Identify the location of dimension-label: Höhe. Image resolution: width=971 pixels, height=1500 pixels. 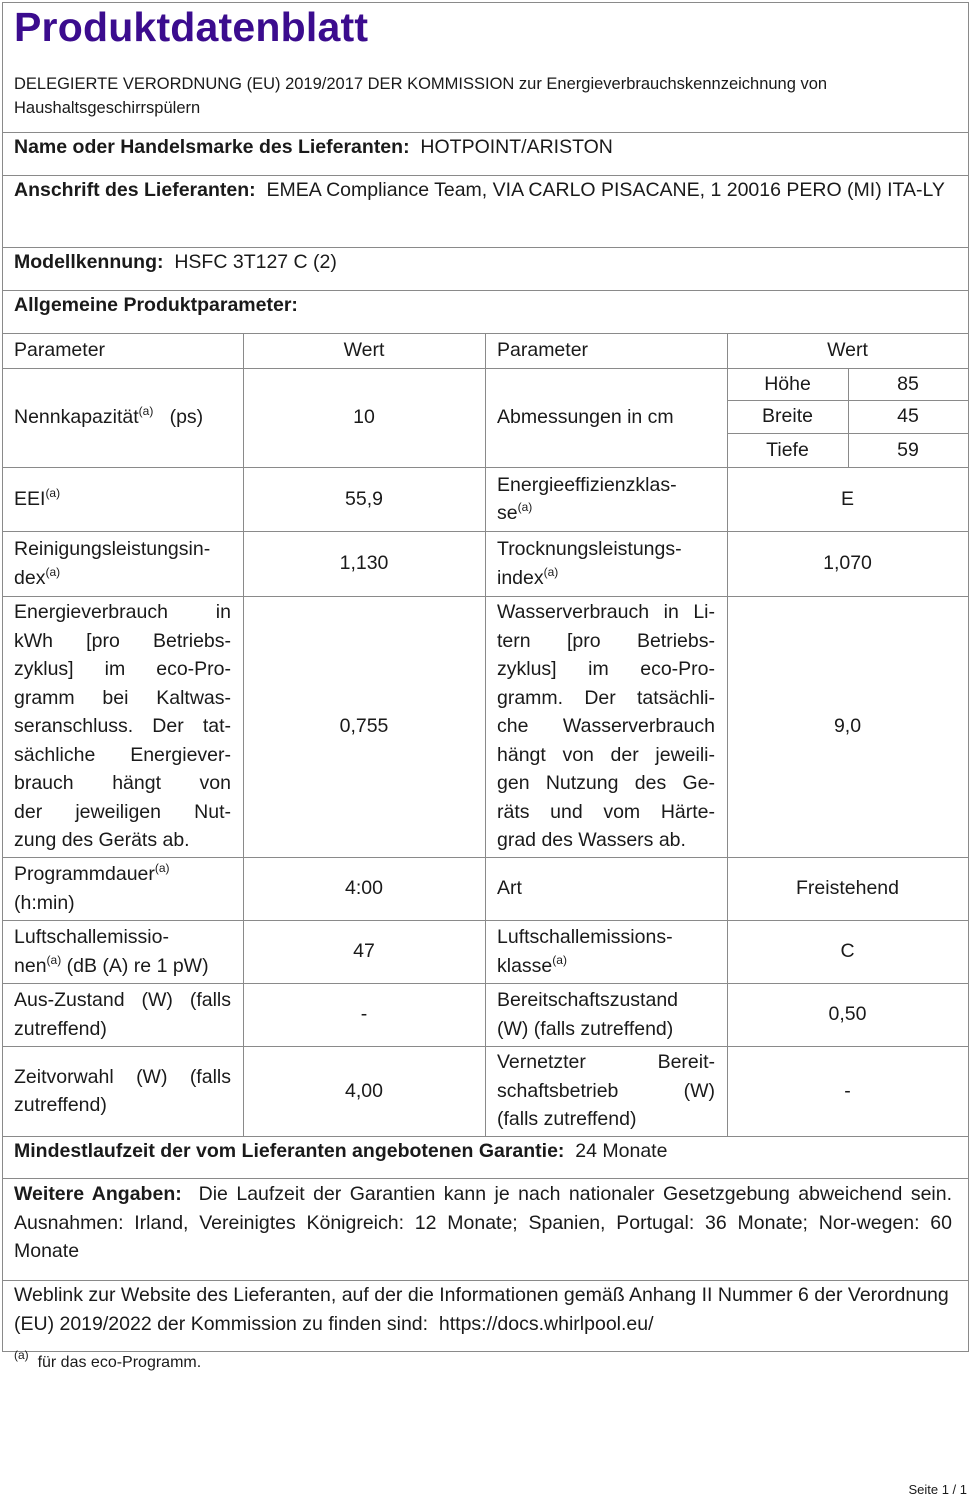
(787, 384).